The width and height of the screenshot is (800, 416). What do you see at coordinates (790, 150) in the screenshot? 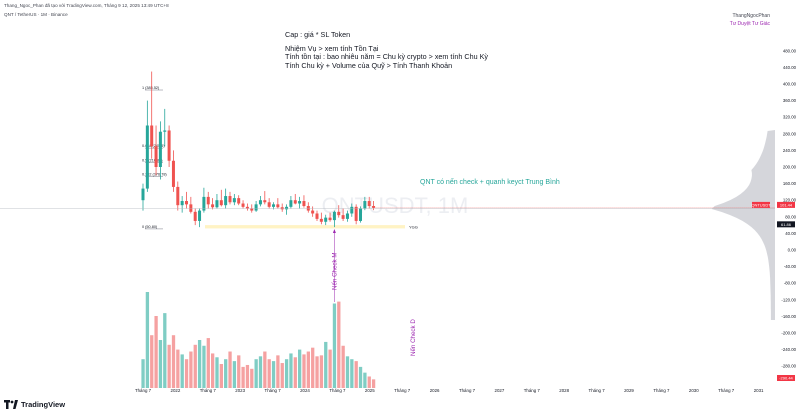
I see `price-tick-label: 240.00` at bounding box center [790, 150].